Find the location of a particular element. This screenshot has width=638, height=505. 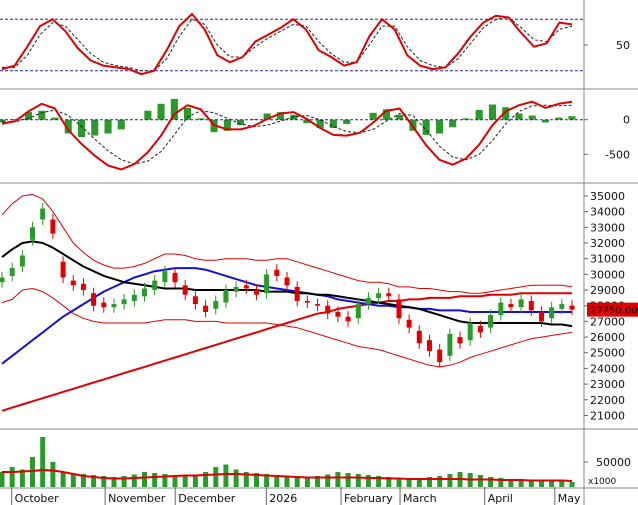

y-tick-label: 23000 is located at coordinates (607, 384).